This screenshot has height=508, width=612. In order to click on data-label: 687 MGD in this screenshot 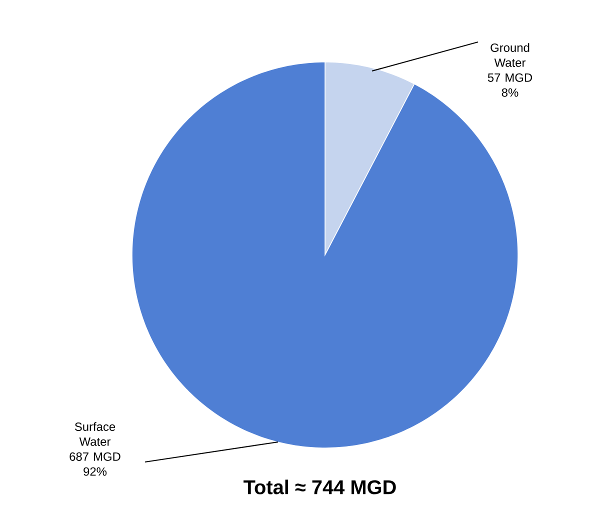, I will do `click(95, 456)`.